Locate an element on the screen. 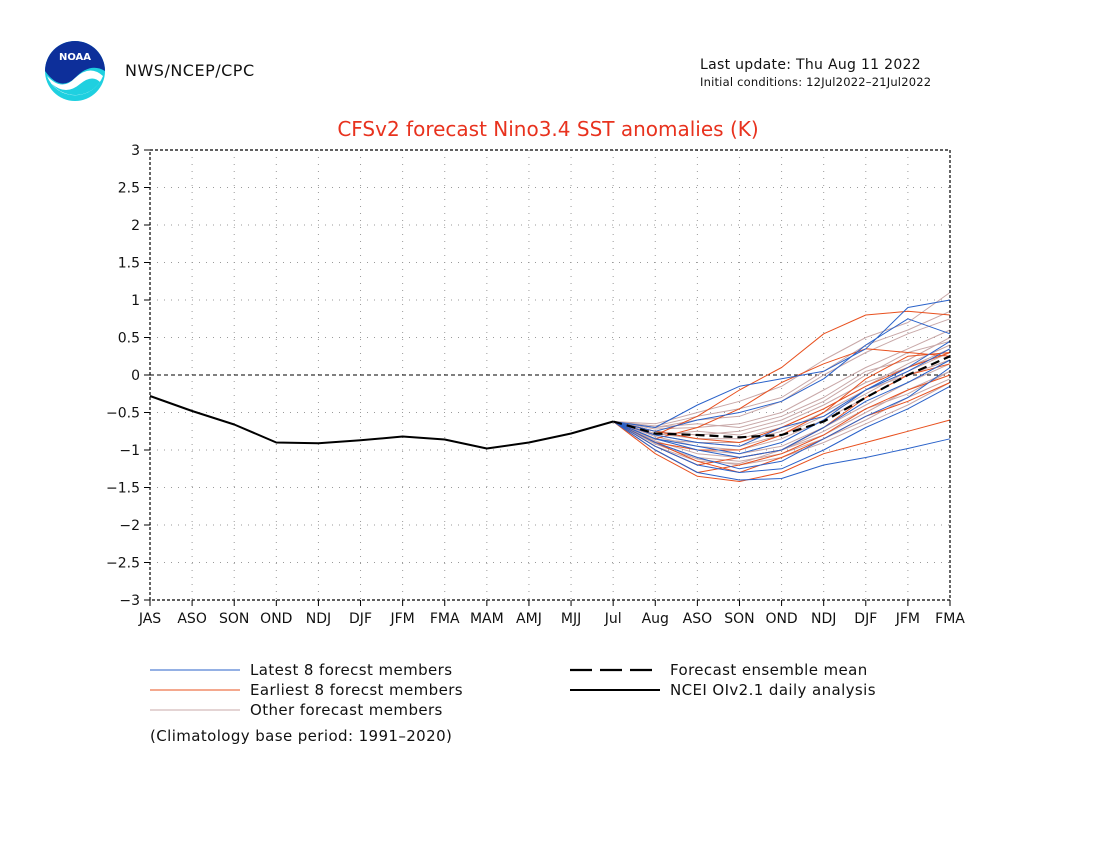  climatology-note: (Climatology base period: 1991–2020) is located at coordinates (301, 736).